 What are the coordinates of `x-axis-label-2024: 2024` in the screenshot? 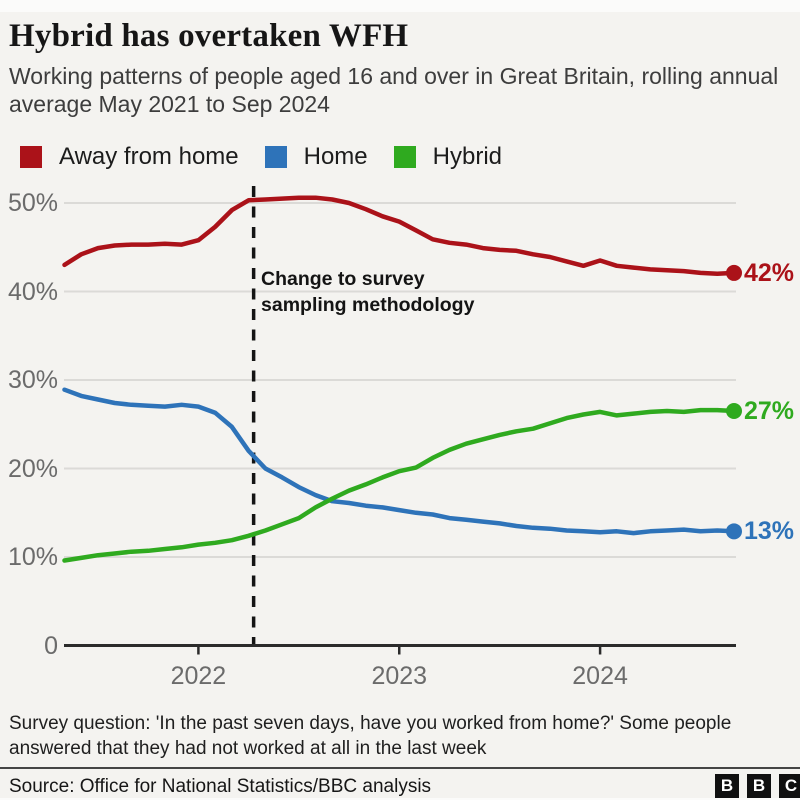 It's located at (600, 676).